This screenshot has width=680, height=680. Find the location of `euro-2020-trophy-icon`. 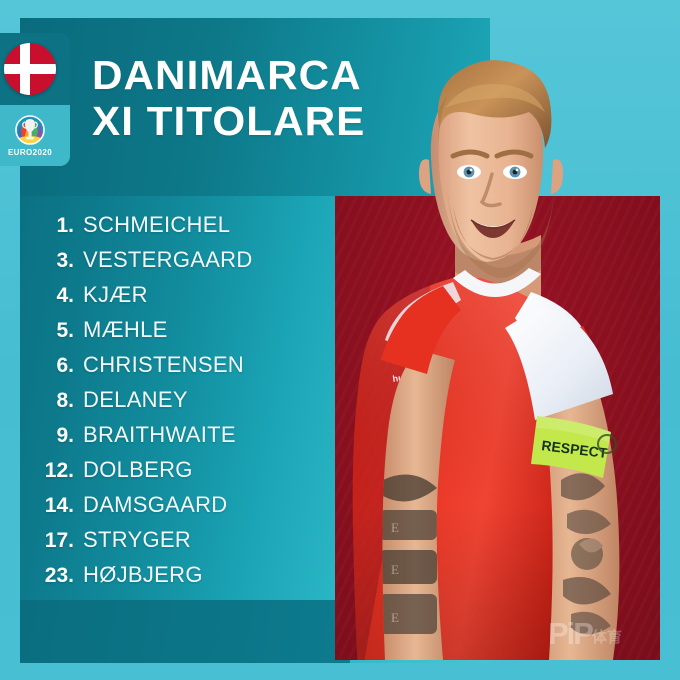

euro-2020-trophy-icon is located at coordinates (30, 129).